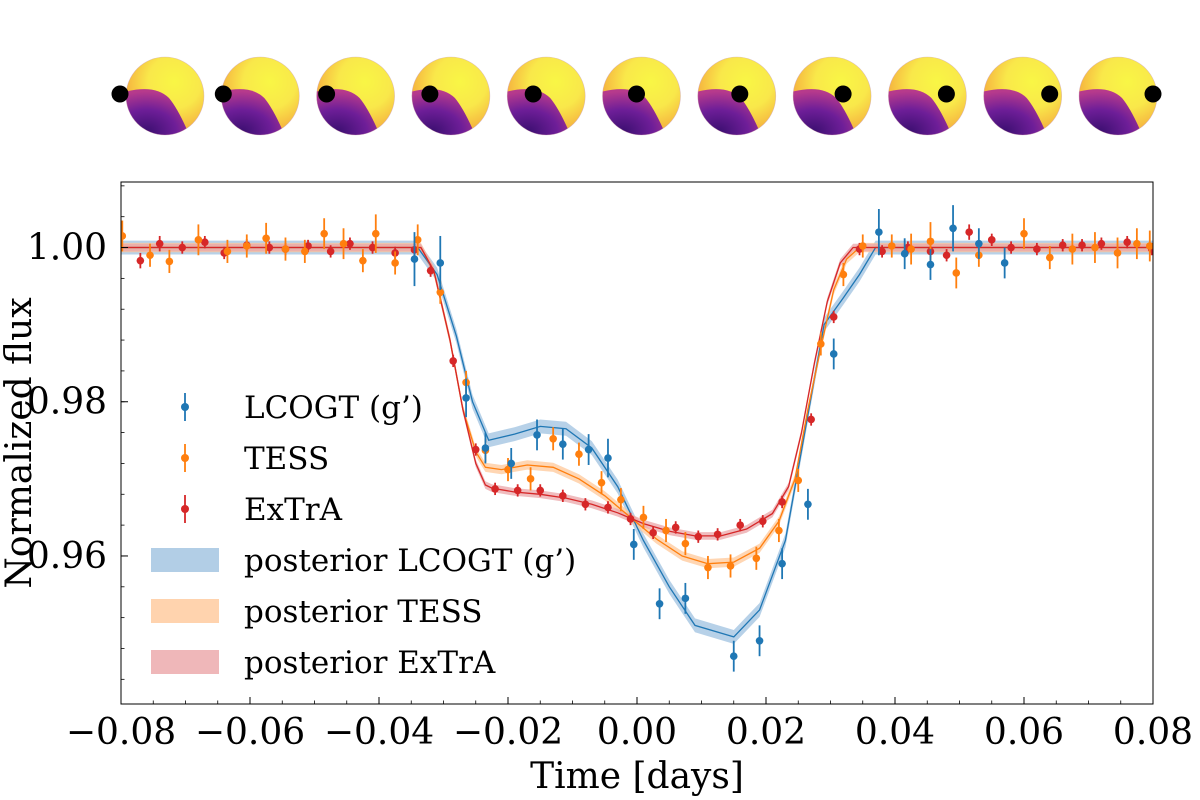 The height and width of the screenshot is (800, 1200). Describe the element at coordinates (121, 732) in the screenshot. I see `x-tick-label: −0.08` at that location.